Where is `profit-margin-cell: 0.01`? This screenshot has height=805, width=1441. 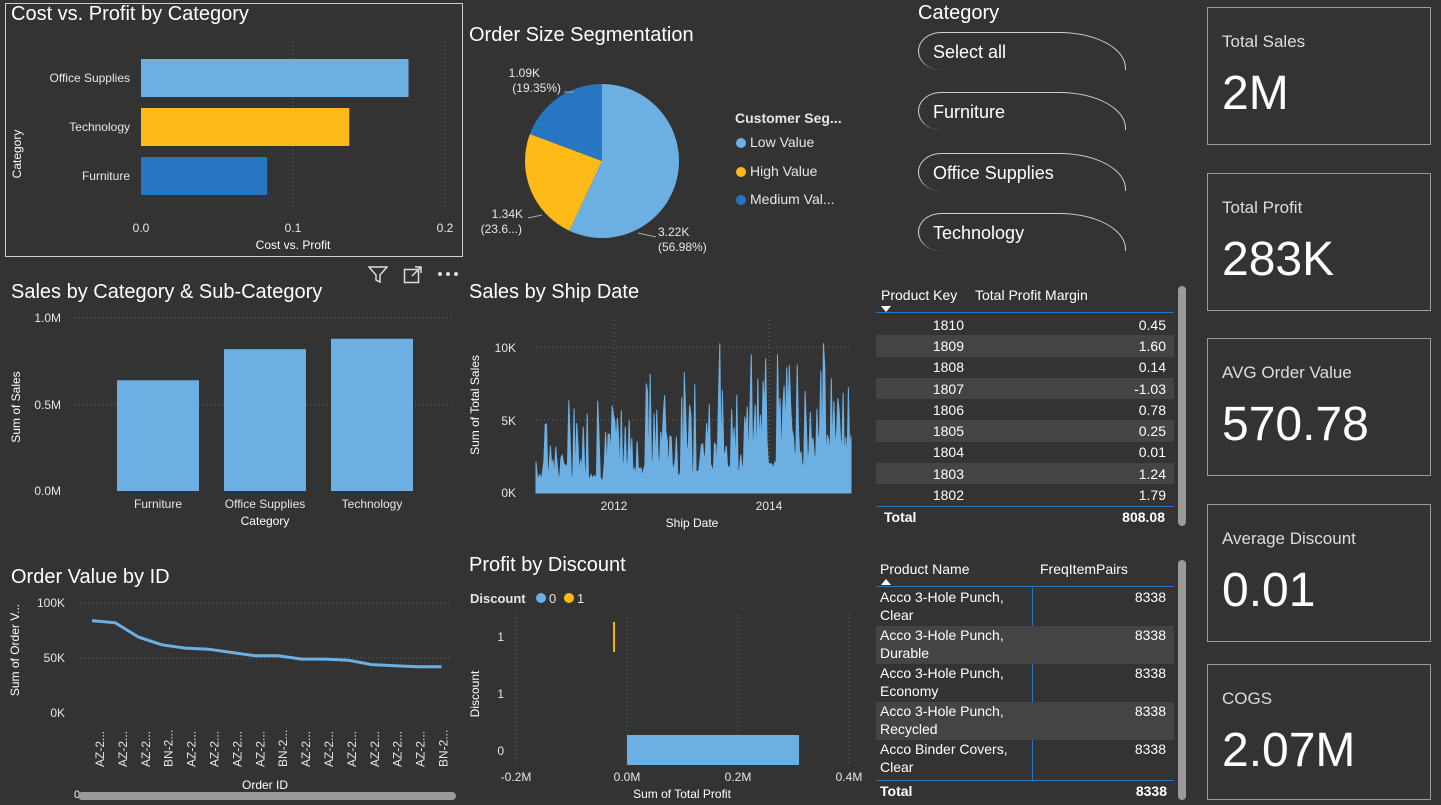 profit-margin-cell: 0.01 is located at coordinates (1152, 452).